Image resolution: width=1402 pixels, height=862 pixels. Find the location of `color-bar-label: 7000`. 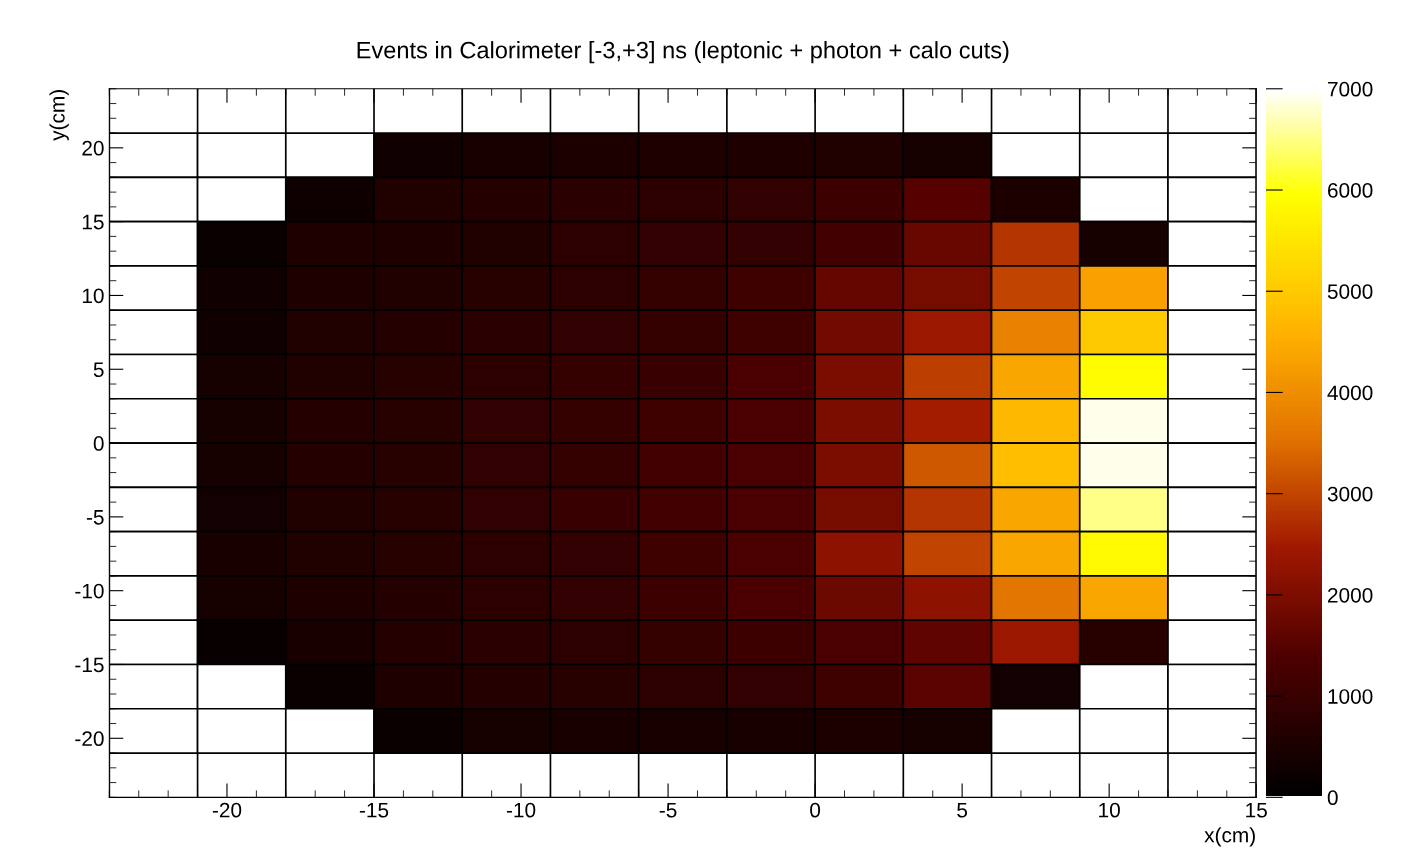

color-bar-label: 7000 is located at coordinates (1350, 89).